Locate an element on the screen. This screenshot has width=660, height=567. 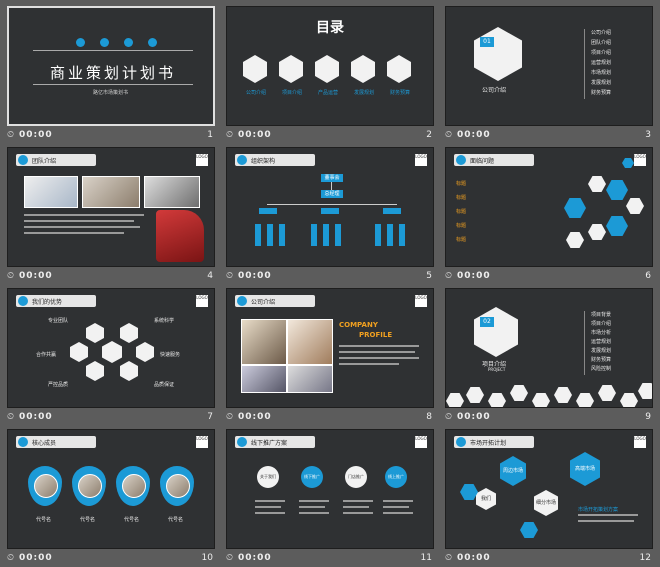
slide-canvas: 团队介绍 LOGO is located at coordinates (111, 207).